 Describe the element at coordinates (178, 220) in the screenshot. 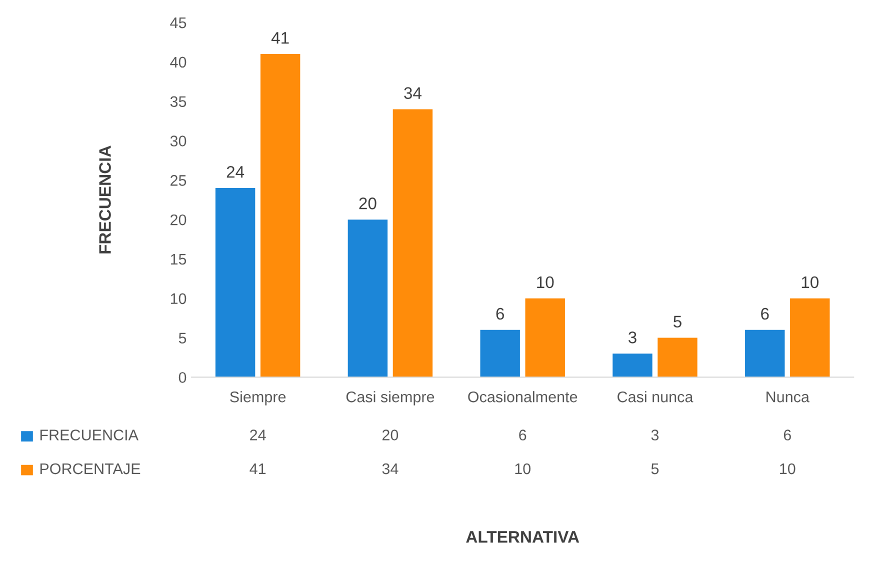

I see `y-tick-label: 20` at that location.